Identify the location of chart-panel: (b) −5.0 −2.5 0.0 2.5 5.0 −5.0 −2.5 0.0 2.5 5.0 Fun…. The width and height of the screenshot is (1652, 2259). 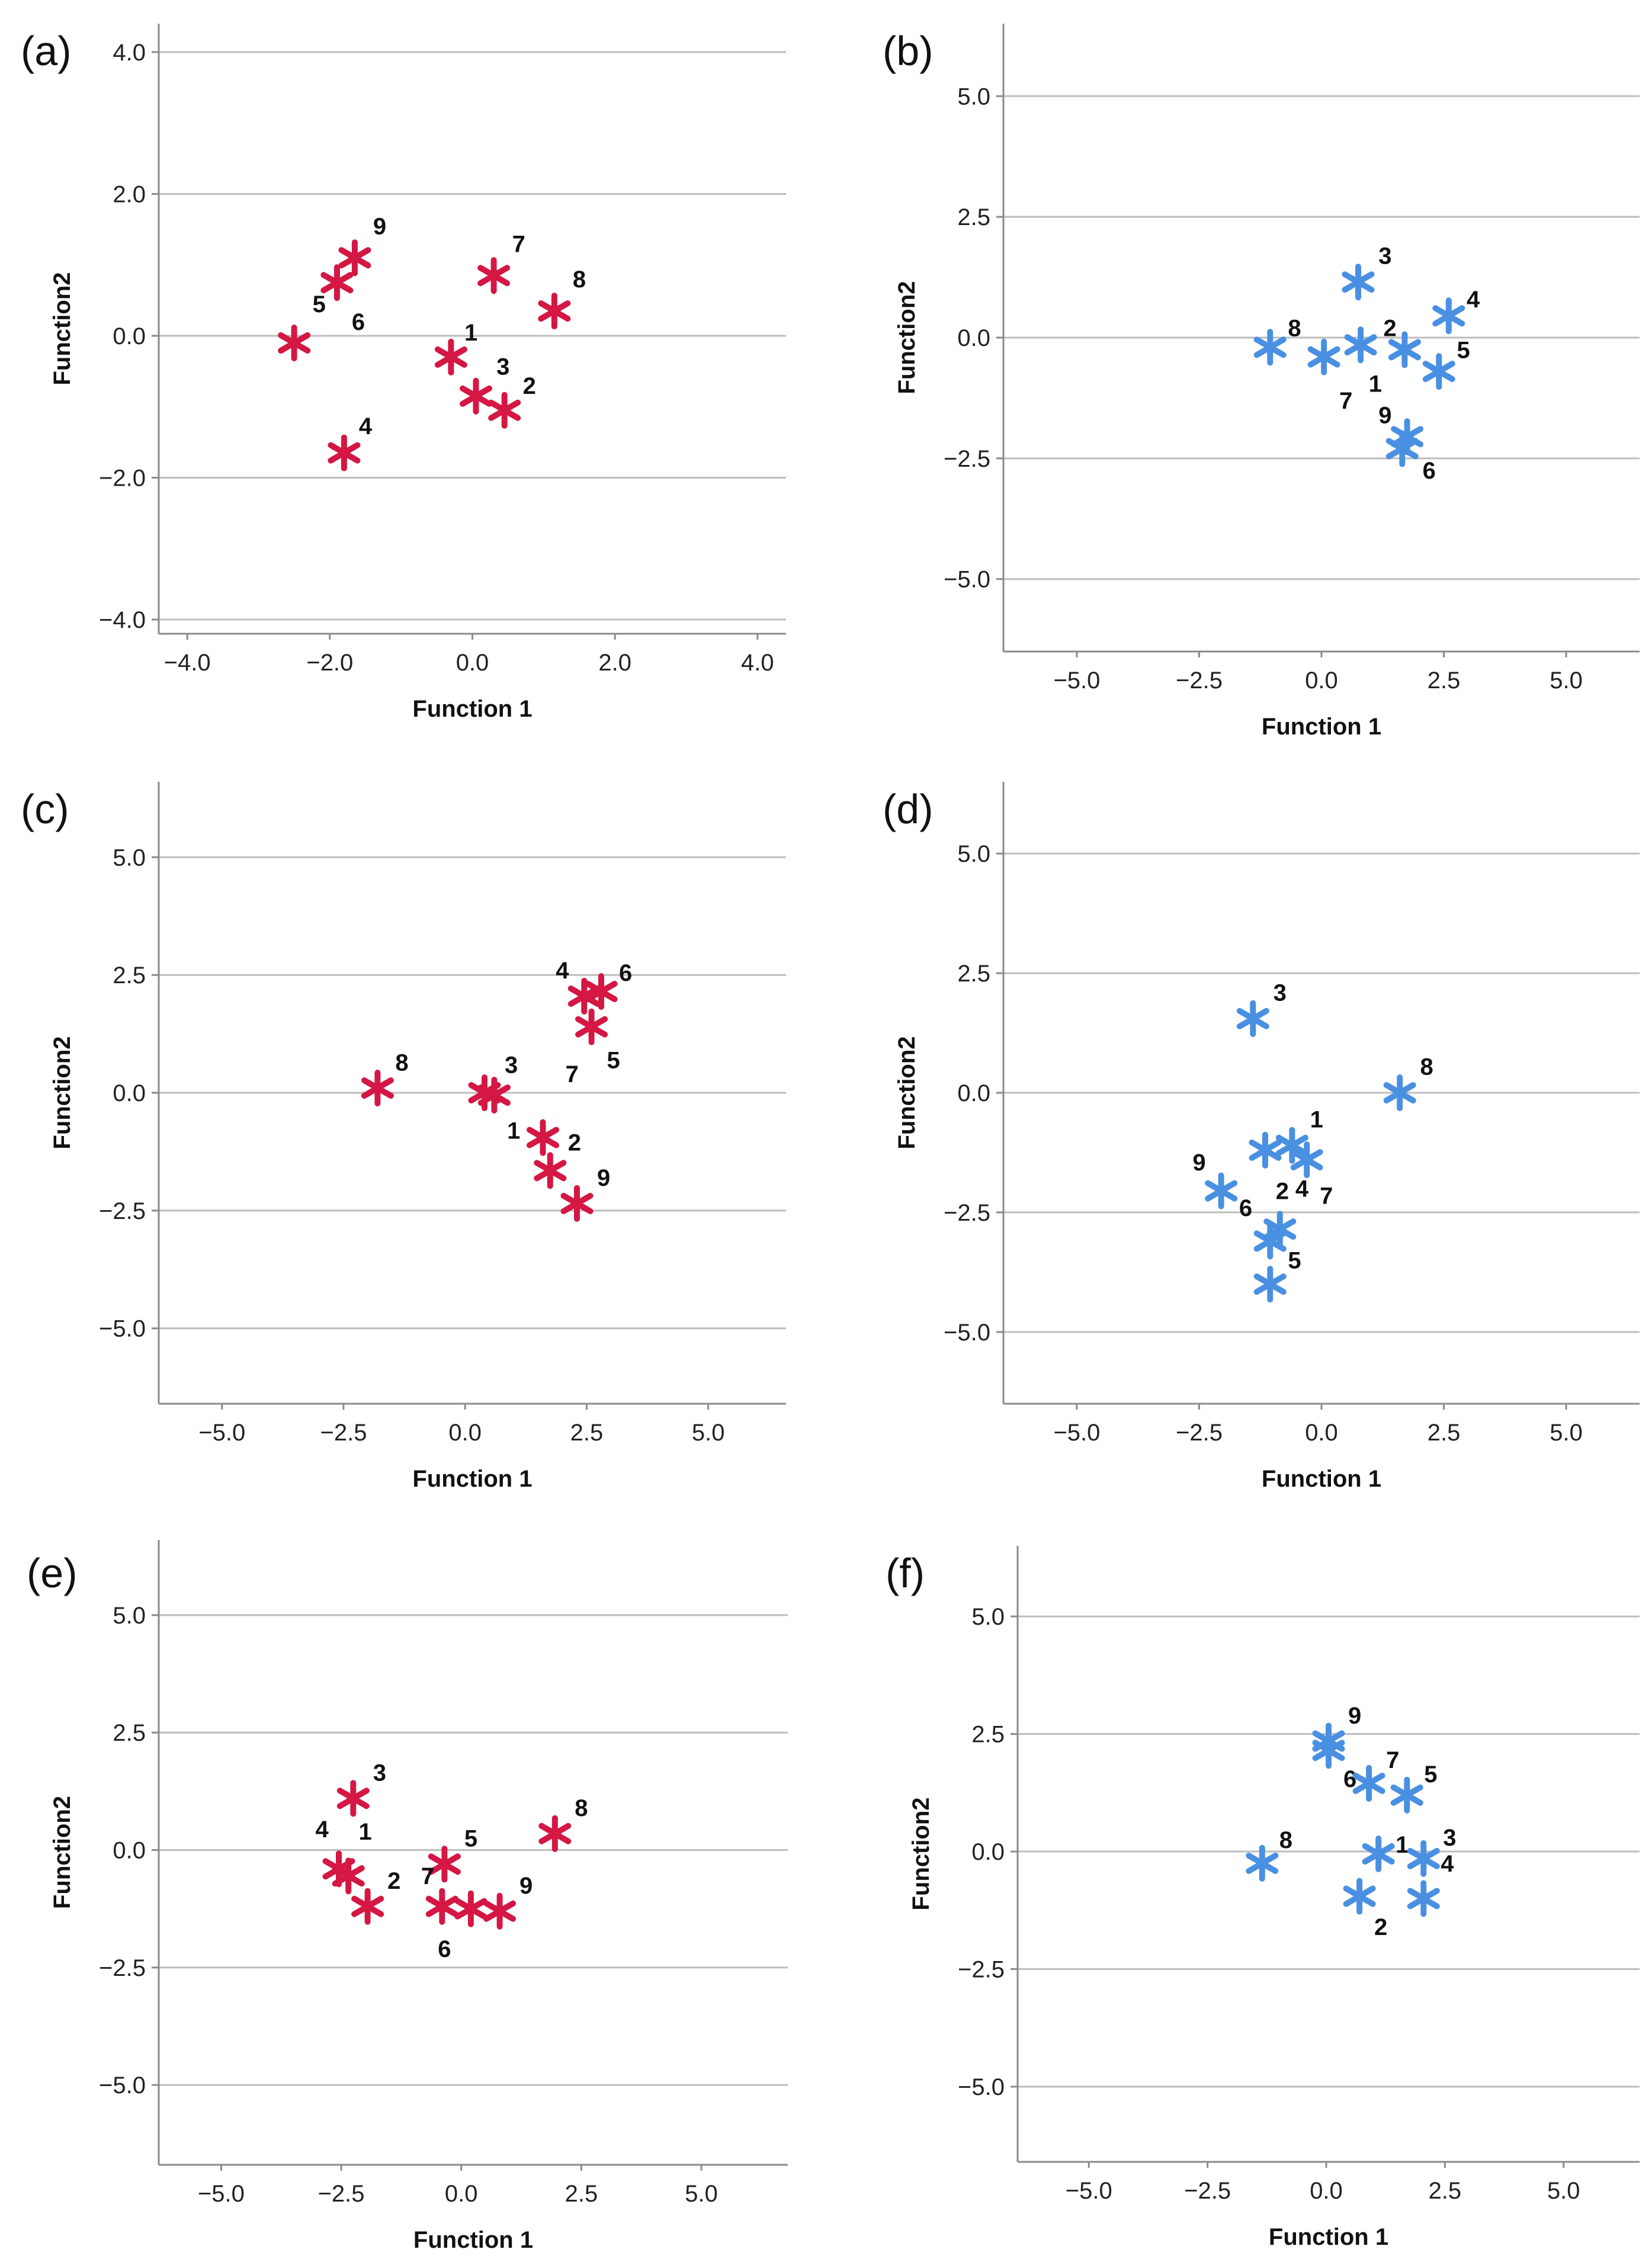
(1261, 382).